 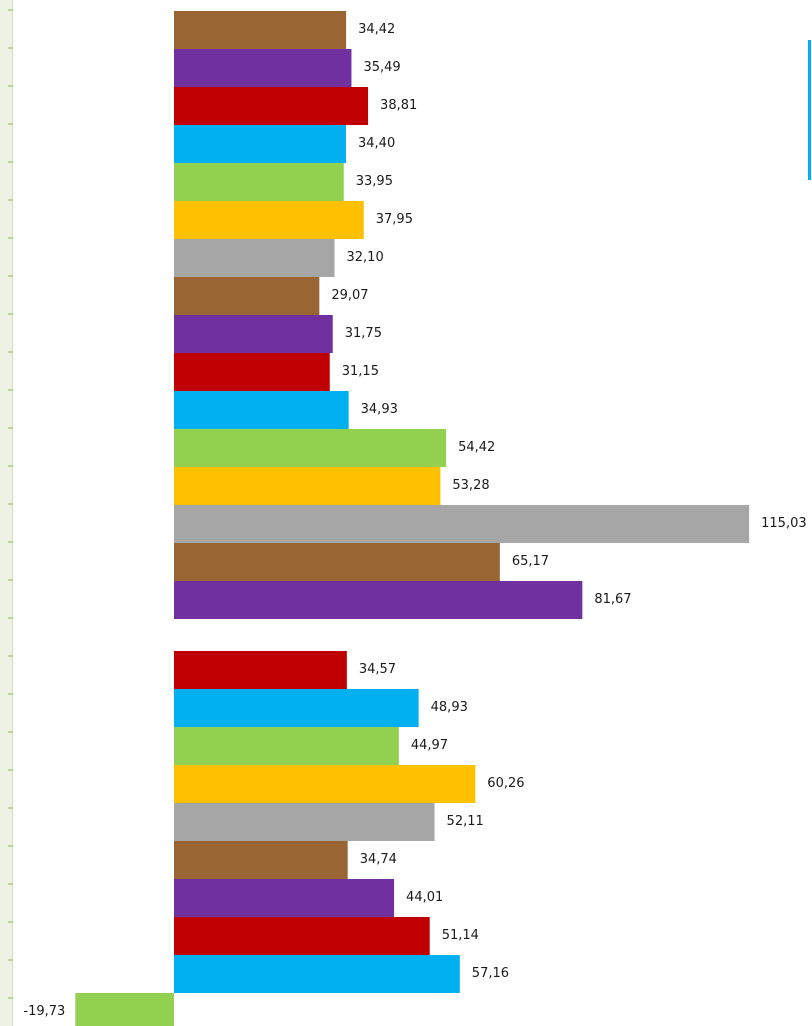 I want to click on data-label: 44,97, so click(x=429, y=745).